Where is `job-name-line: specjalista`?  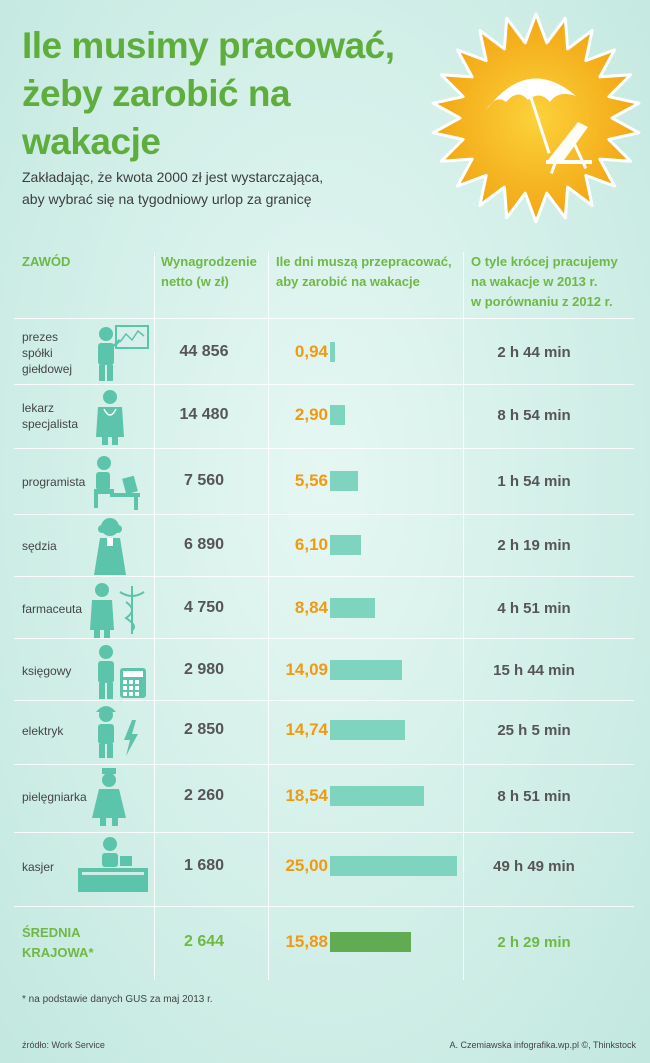
job-name-line: specjalista is located at coordinates (50, 424).